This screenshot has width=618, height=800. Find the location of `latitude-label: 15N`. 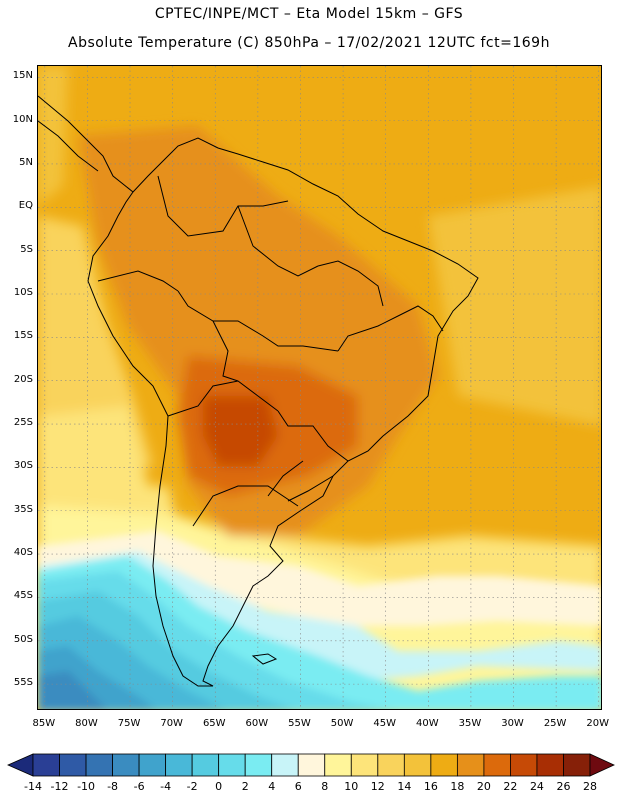

latitude-label: 15N is located at coordinates (22, 76).